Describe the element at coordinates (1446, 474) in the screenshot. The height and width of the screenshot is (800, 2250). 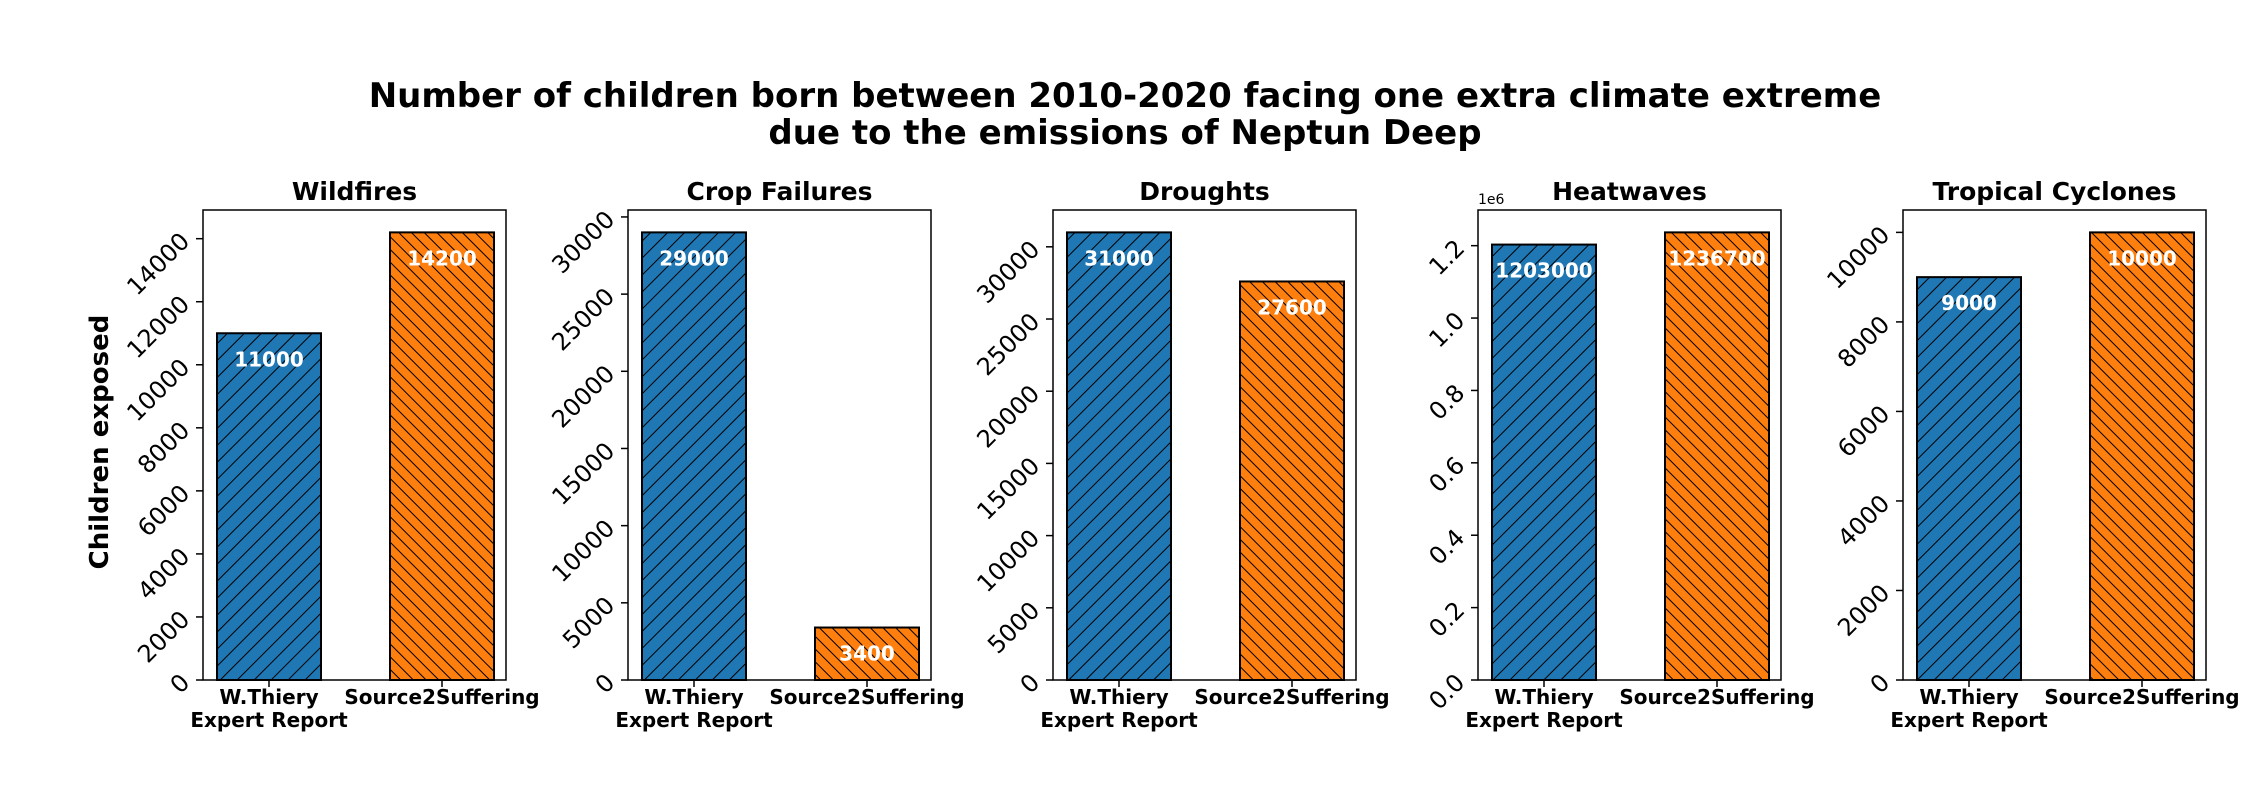
I see `y-tick-label: 0.6` at that location.